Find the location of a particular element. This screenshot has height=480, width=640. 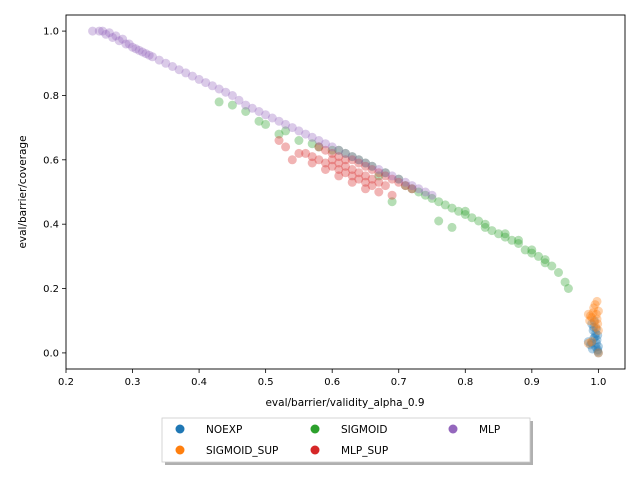

y-tick-label: 1.0 is located at coordinates (51, 32).